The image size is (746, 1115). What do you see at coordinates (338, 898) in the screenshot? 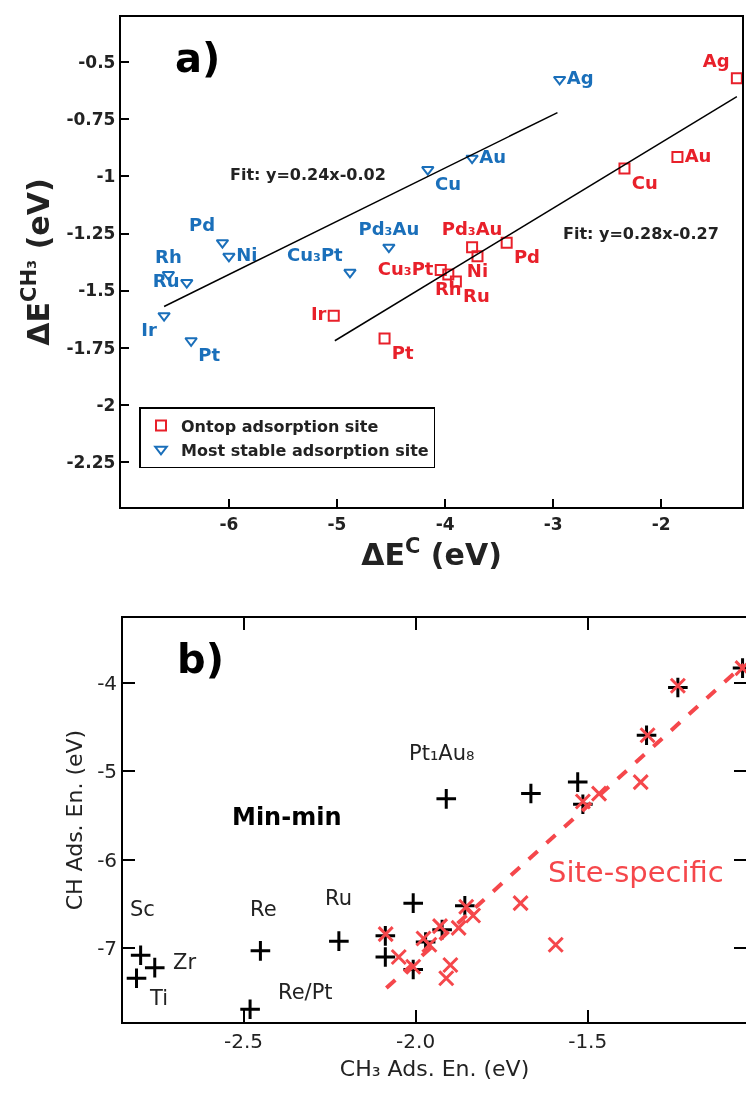
I see `annotation: Ru` at bounding box center [338, 898].